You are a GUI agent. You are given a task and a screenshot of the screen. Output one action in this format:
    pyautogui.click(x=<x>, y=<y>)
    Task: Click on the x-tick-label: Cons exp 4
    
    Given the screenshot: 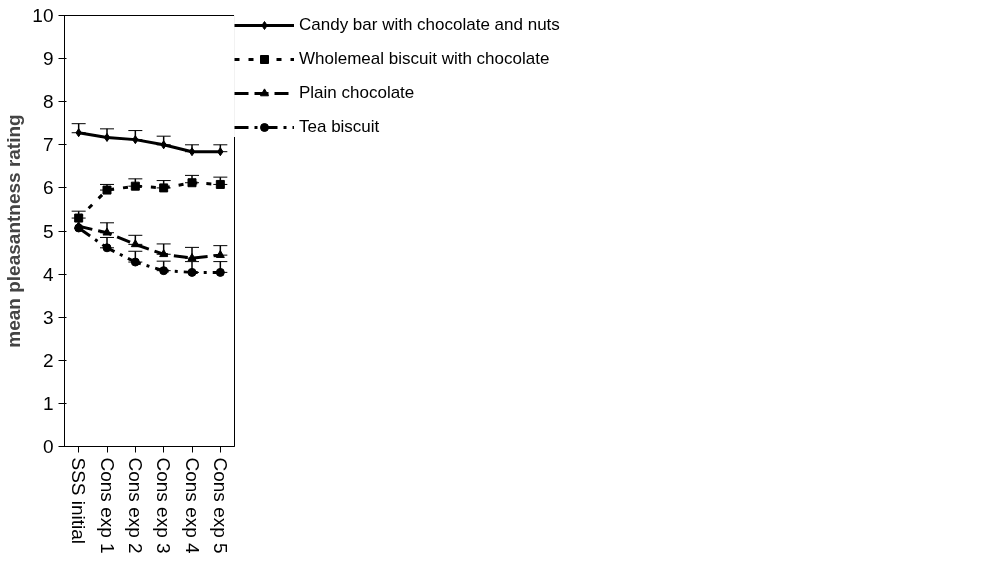 What is the action you would take?
    pyautogui.click(x=192, y=506)
    